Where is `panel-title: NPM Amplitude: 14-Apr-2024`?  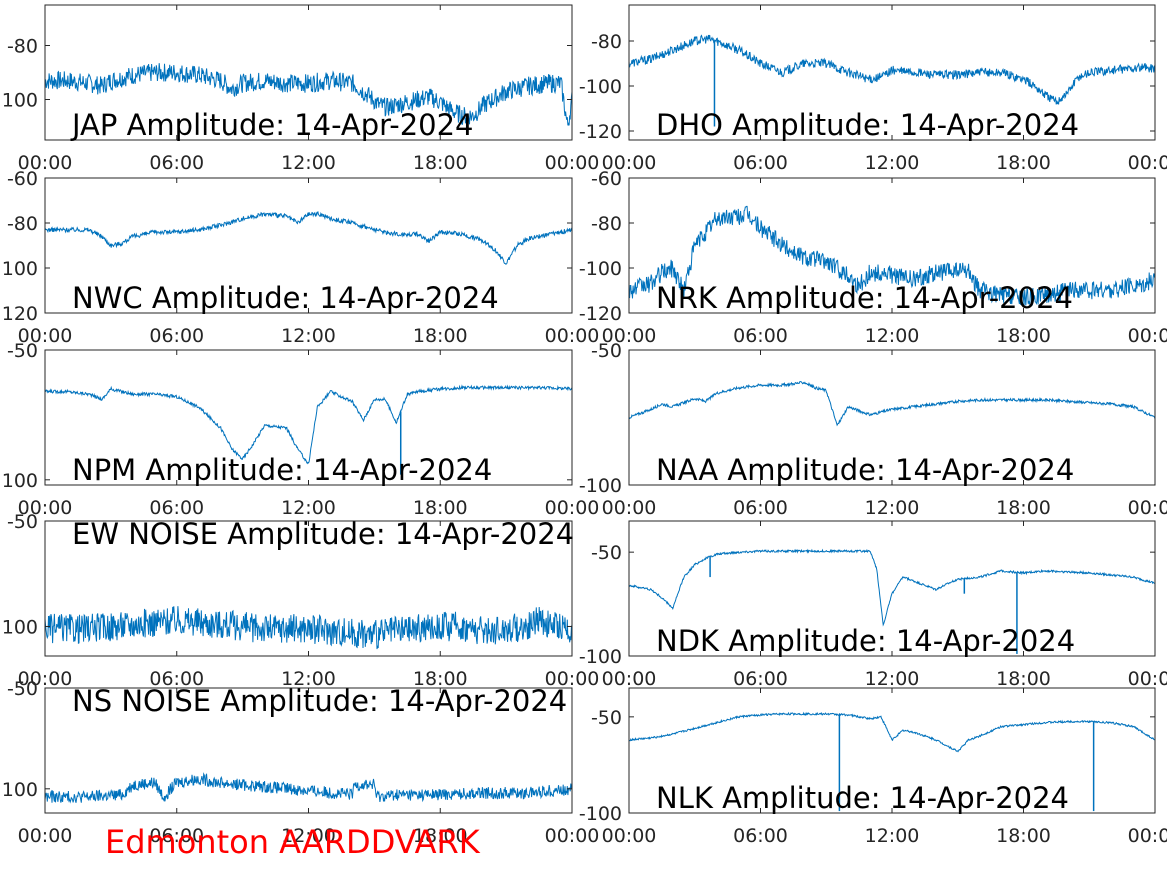
panel-title: NPM Amplitude: 14-Apr-2024 is located at coordinates (282, 470).